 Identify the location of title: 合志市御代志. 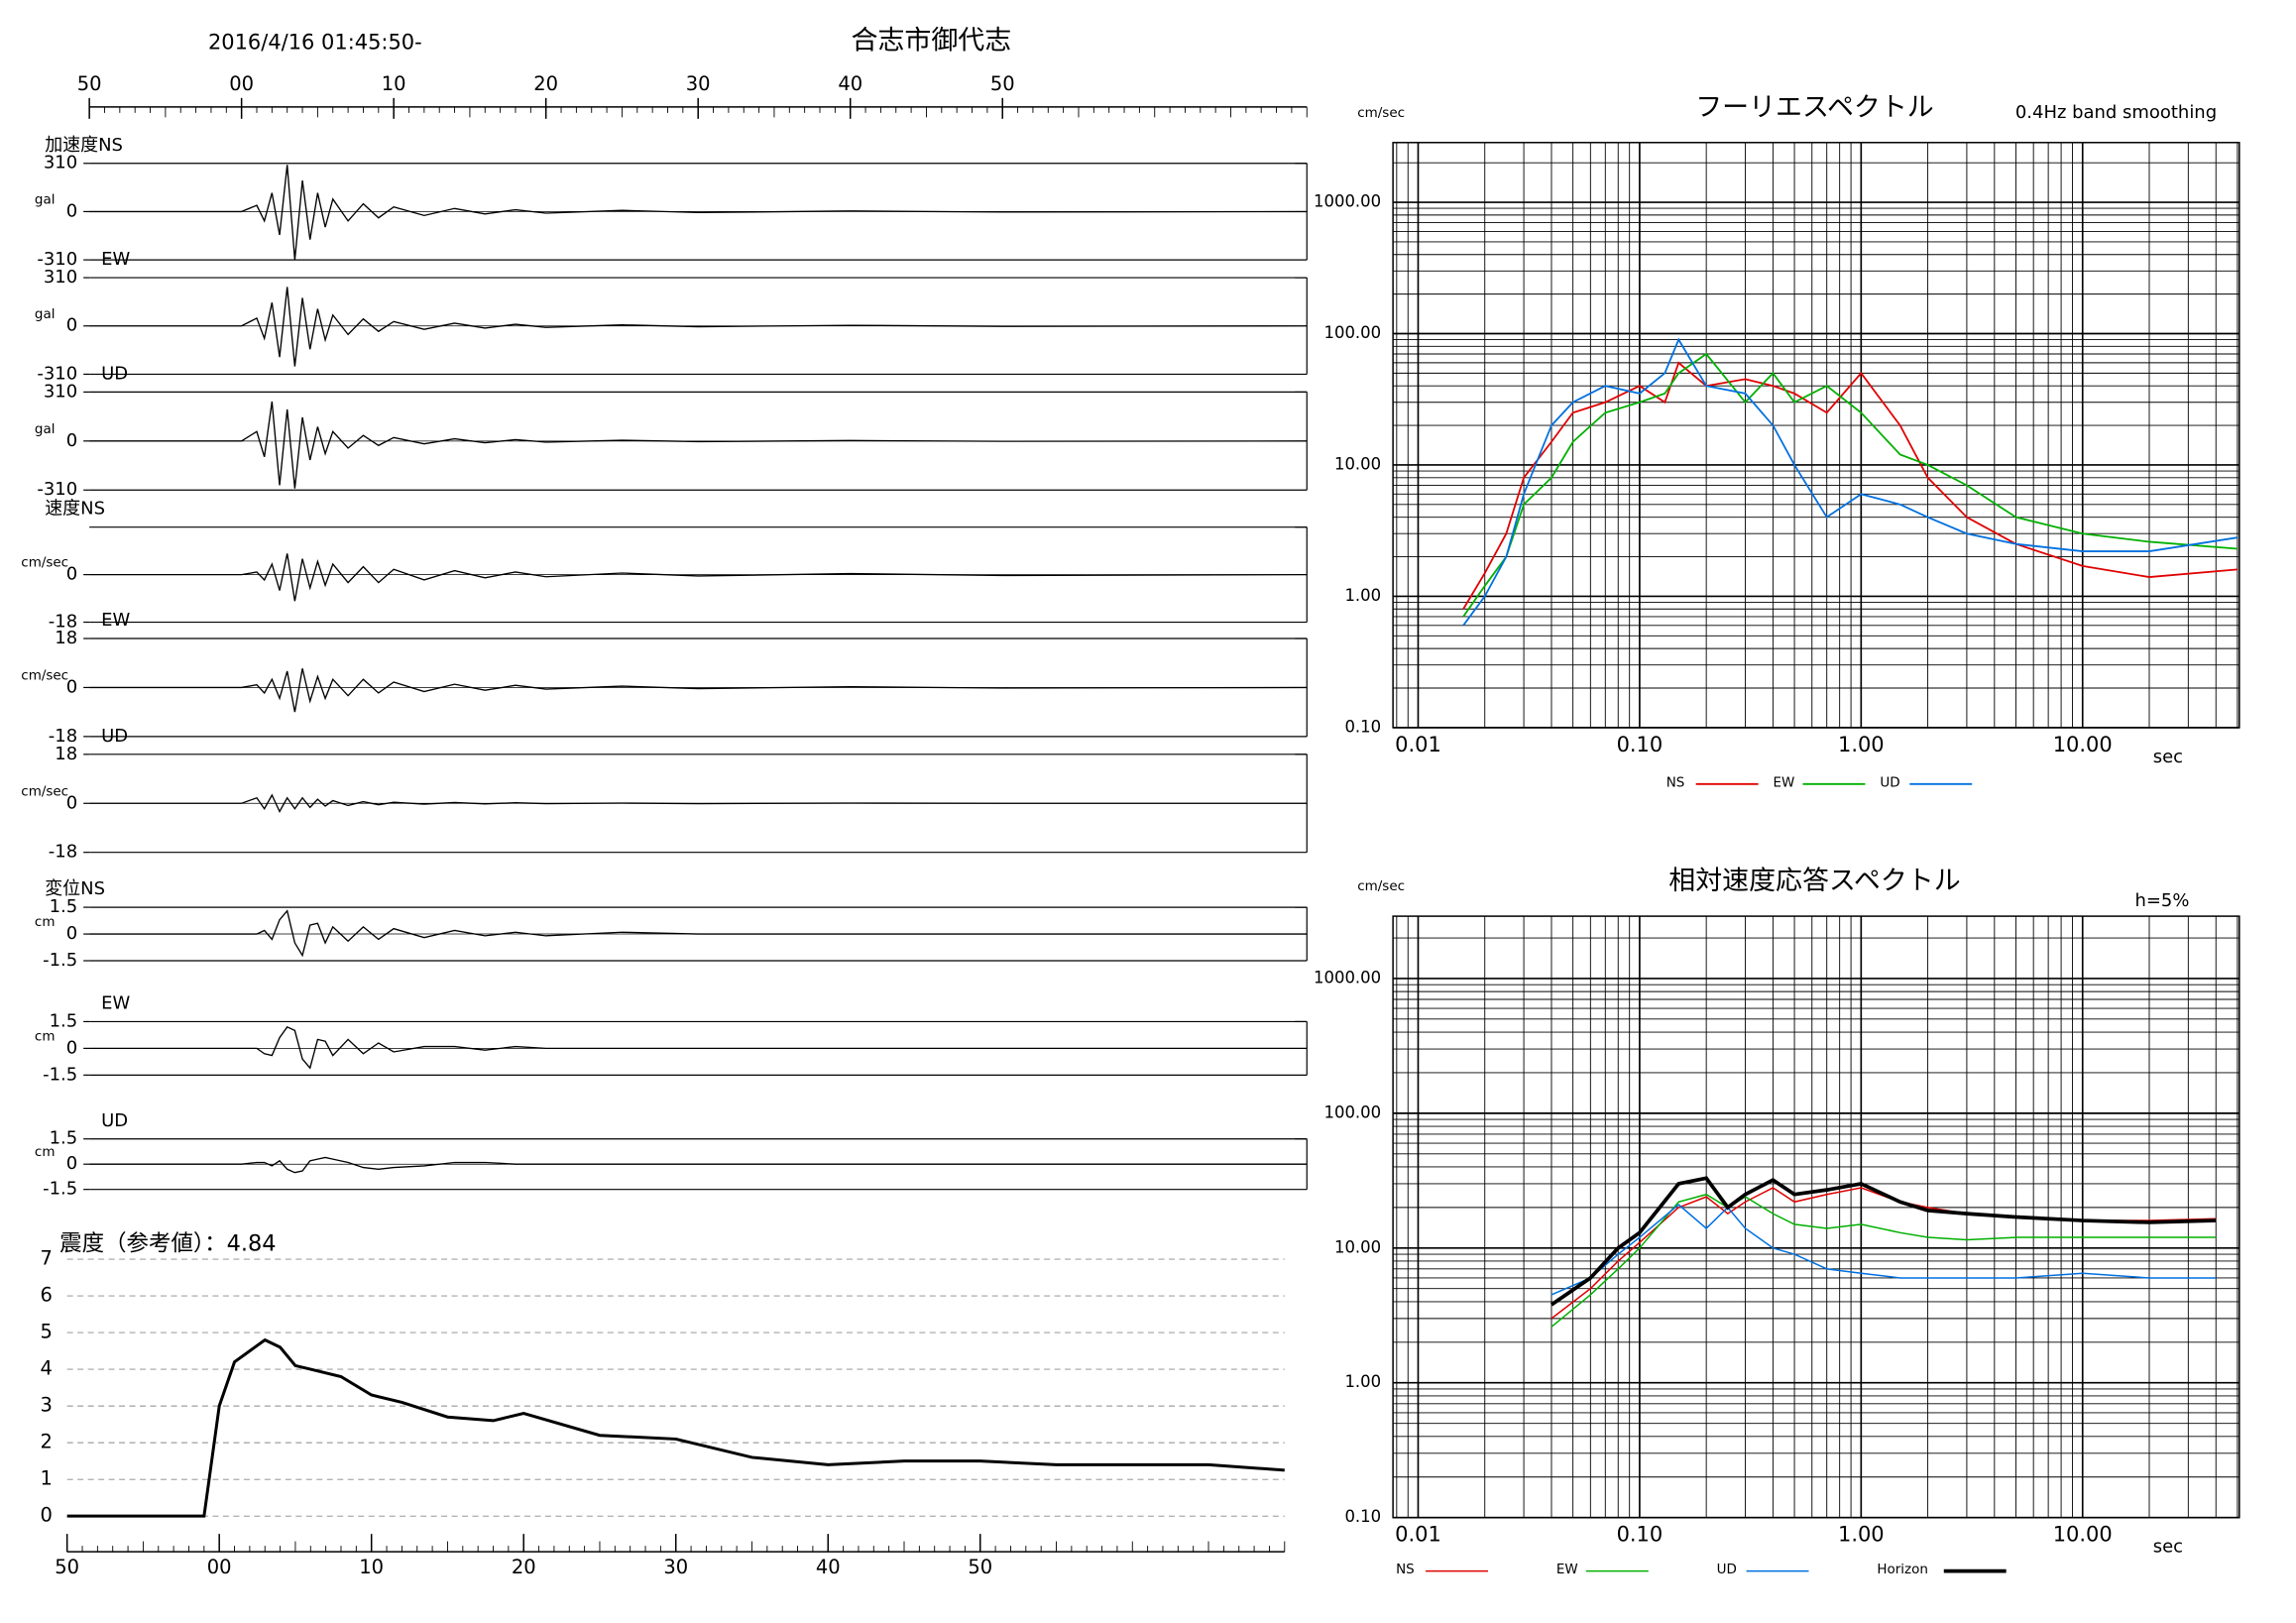
(932, 40).